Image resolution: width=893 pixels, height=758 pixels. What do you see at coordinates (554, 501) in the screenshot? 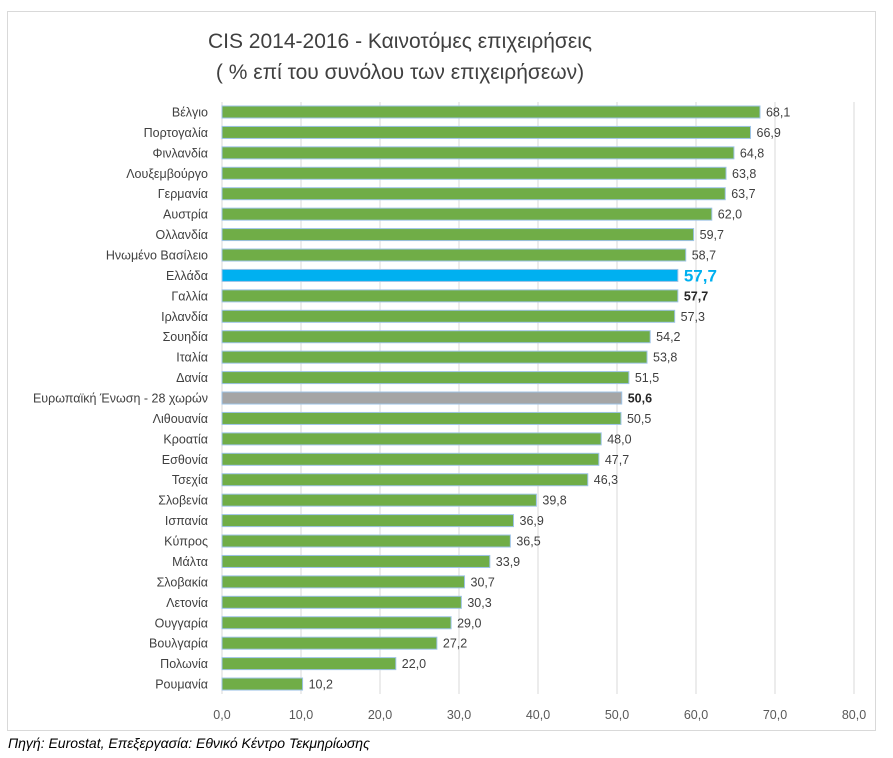
I see `data-label: 39,8` at bounding box center [554, 501].